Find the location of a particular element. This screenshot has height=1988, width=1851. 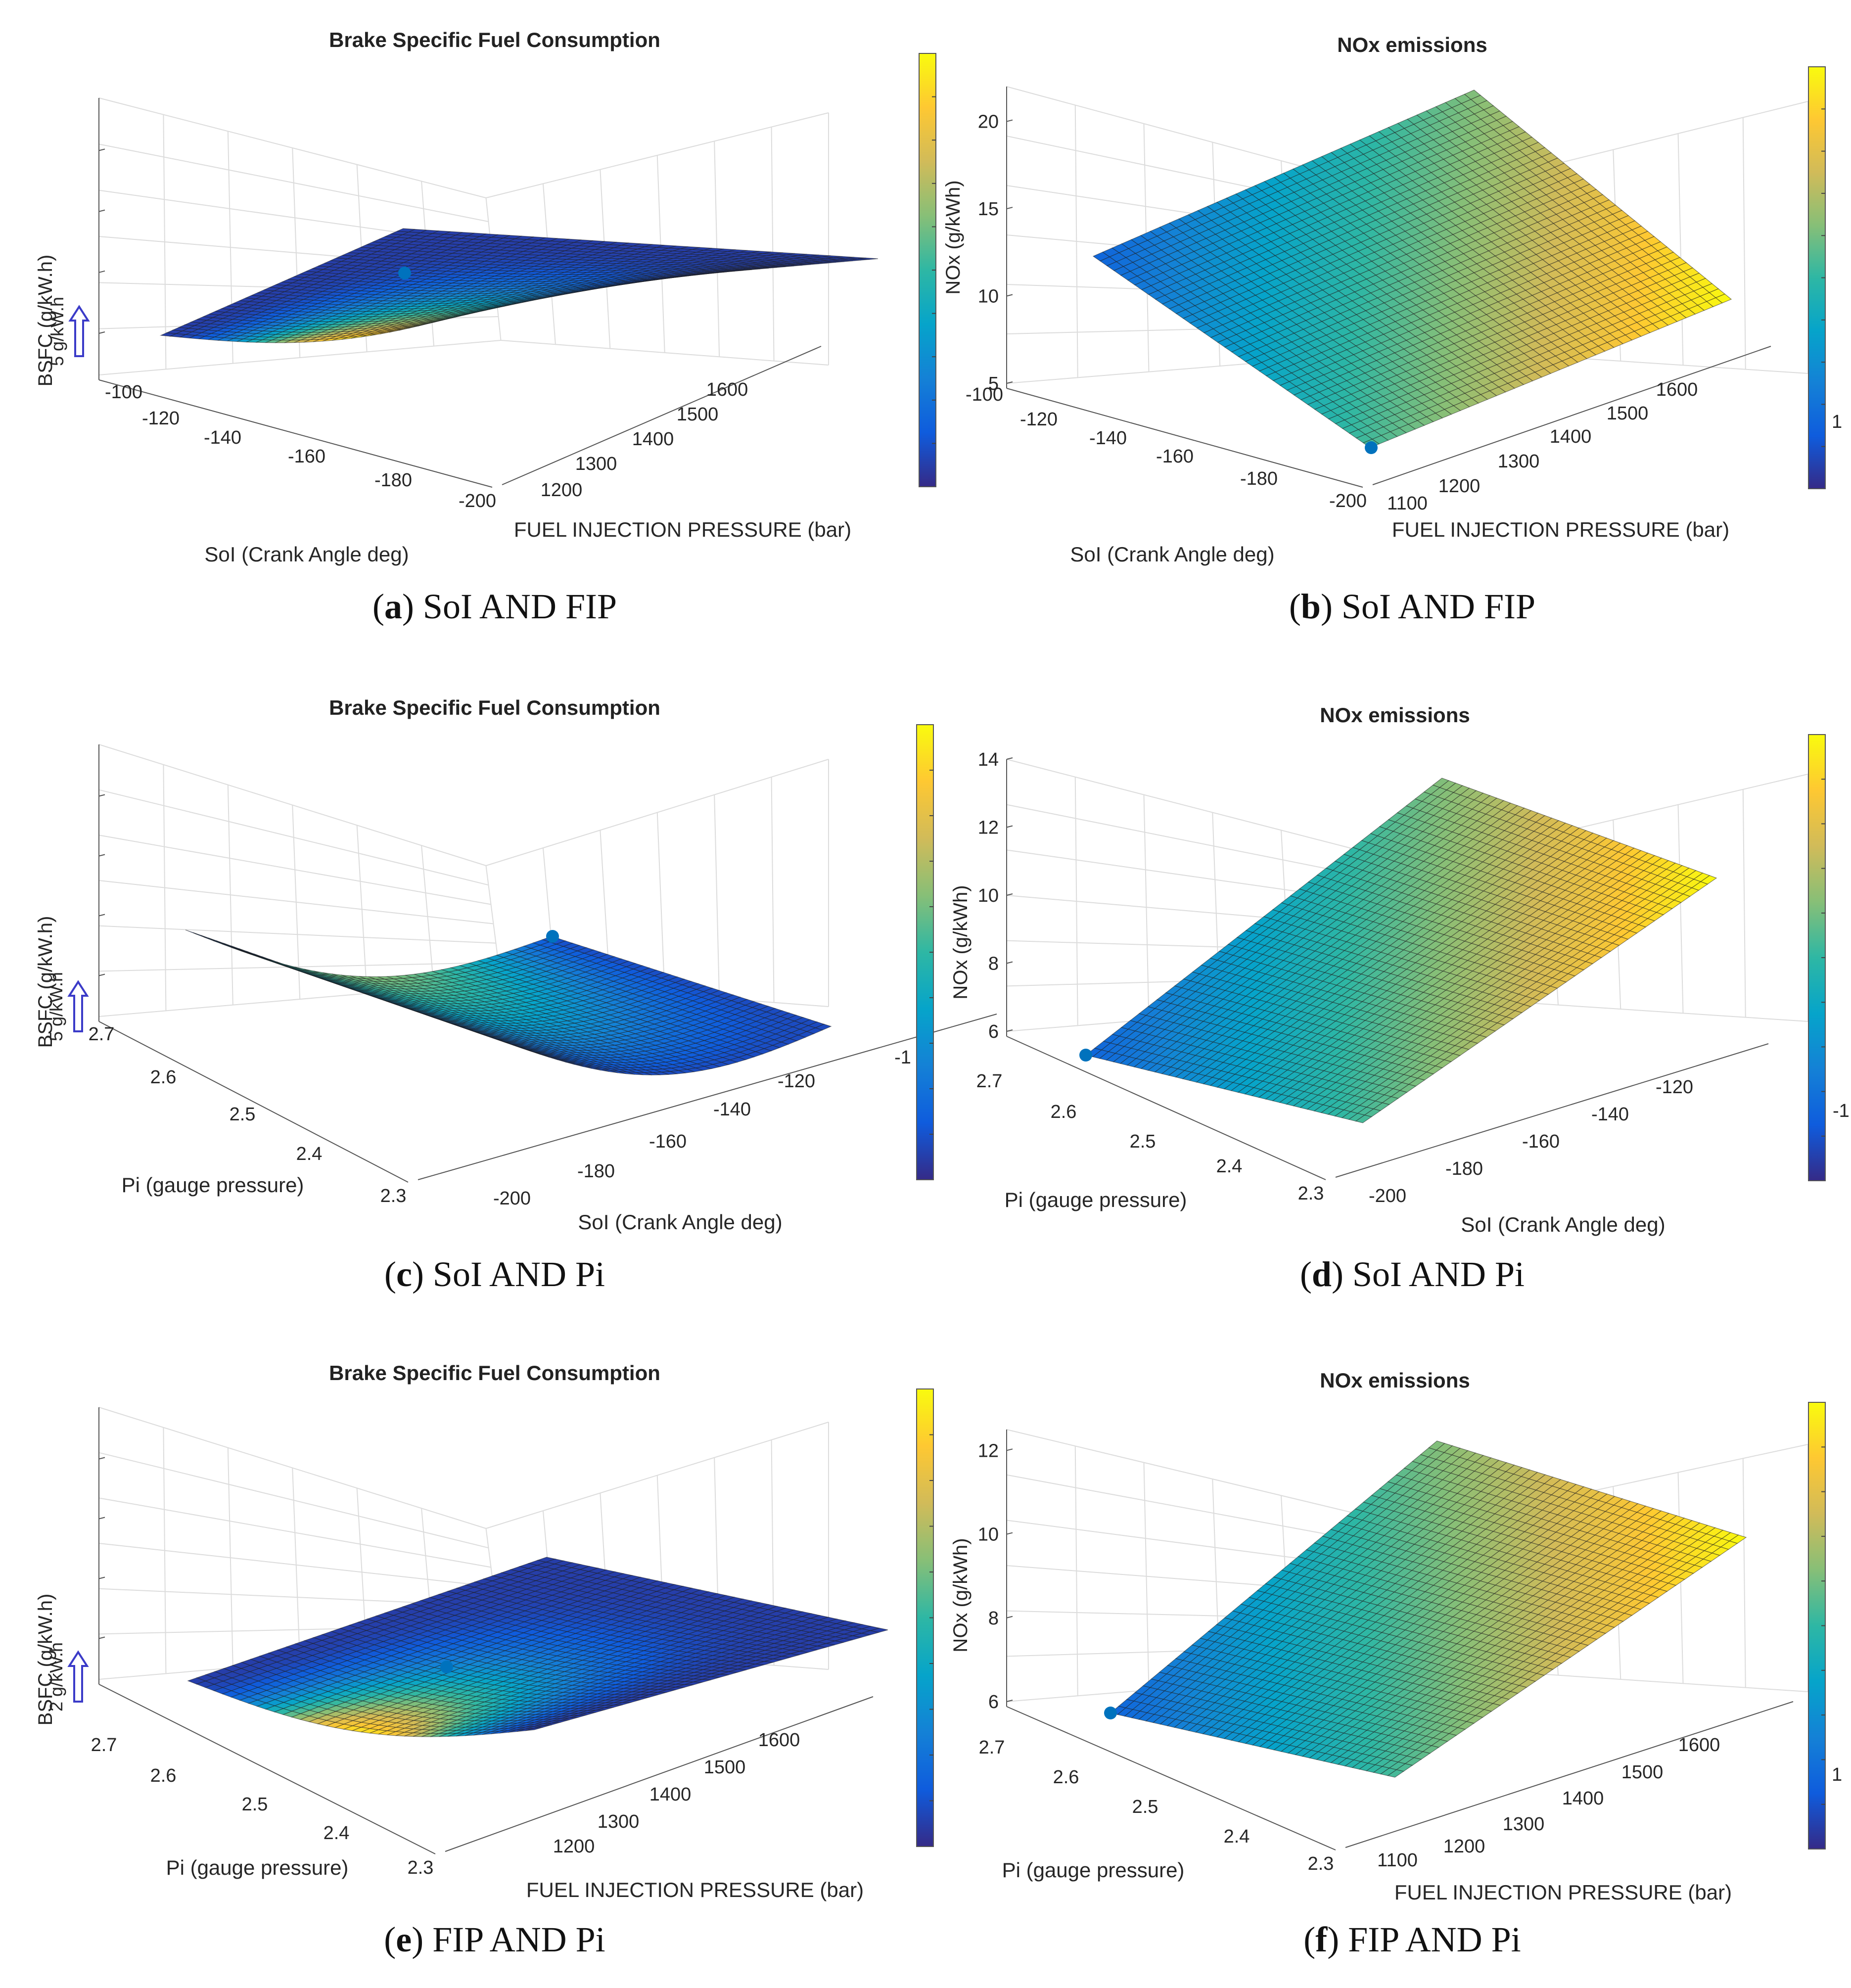

y-tick-label: -140 is located at coordinates (732, 1109).